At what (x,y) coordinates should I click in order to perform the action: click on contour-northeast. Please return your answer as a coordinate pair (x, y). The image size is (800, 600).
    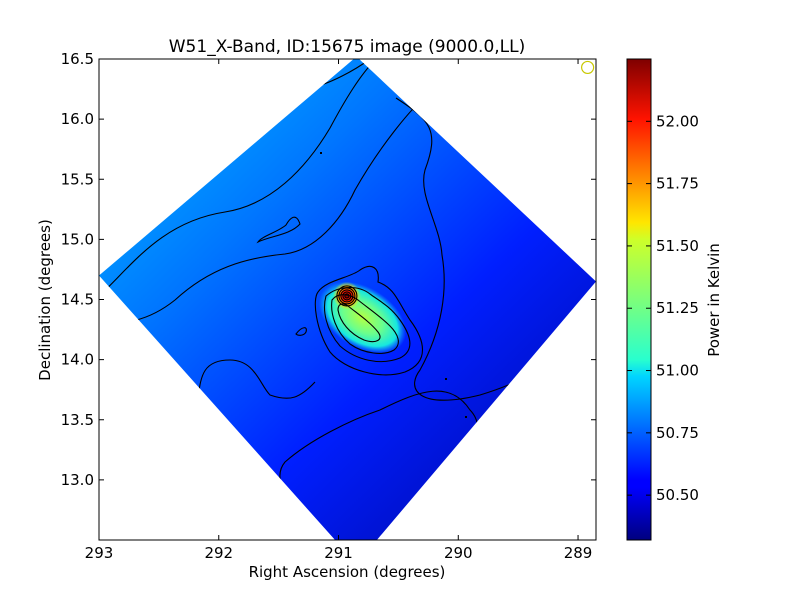
    Looking at the image, I should click on (238, 178).